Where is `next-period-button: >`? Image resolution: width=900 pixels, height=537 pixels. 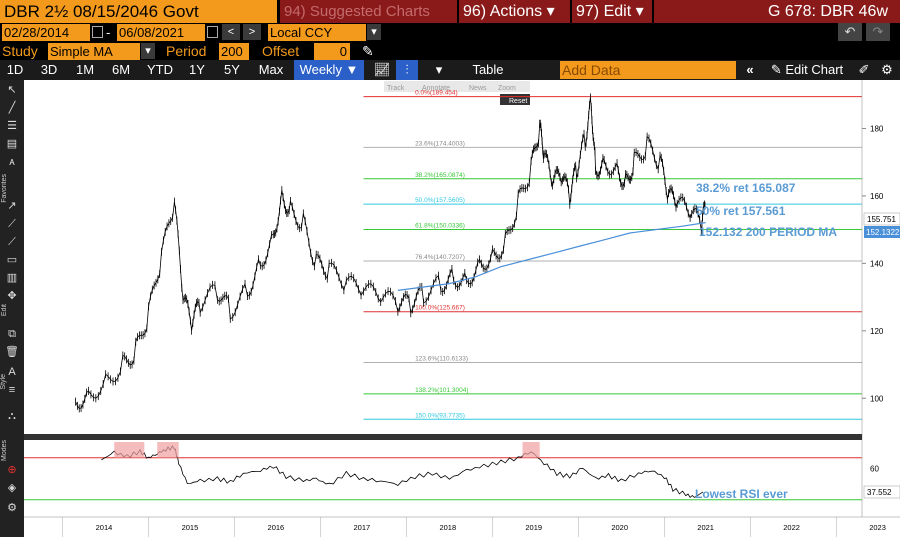
next-period-button: > is located at coordinates (252, 32).